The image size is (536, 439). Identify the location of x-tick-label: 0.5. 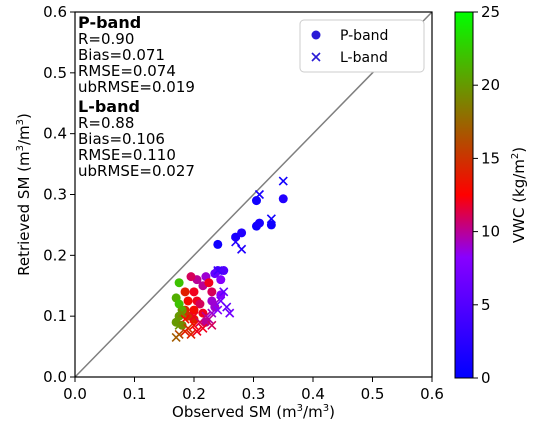
(373, 394).